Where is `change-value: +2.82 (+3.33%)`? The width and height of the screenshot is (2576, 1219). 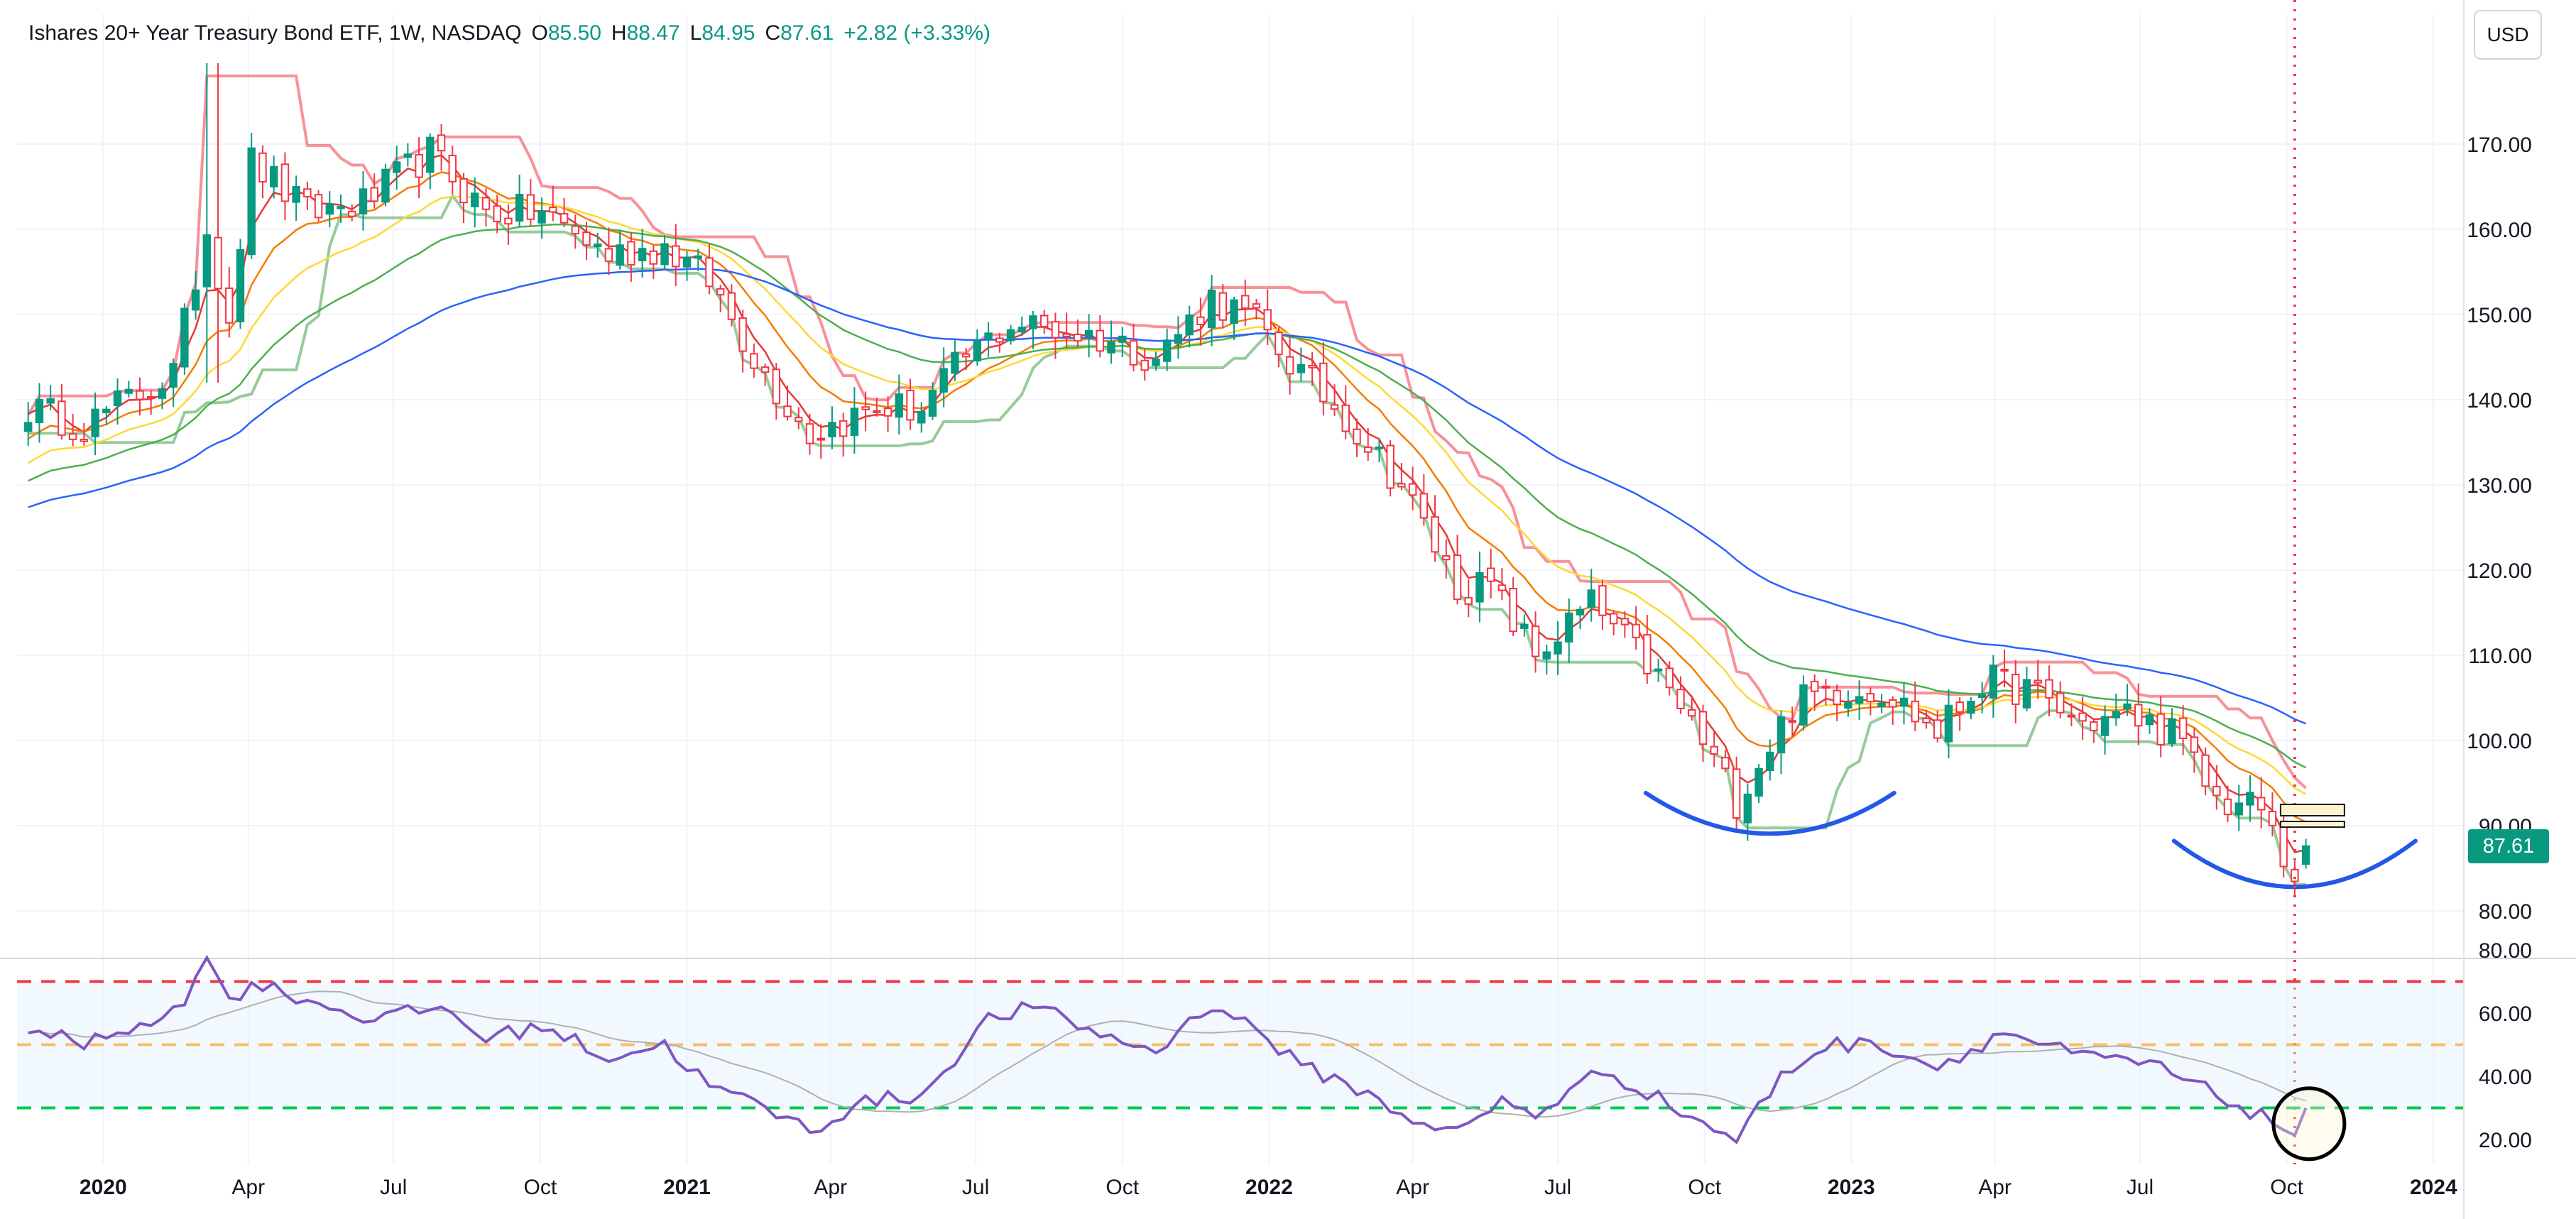 change-value: +2.82 (+3.33%) is located at coordinates (917, 33).